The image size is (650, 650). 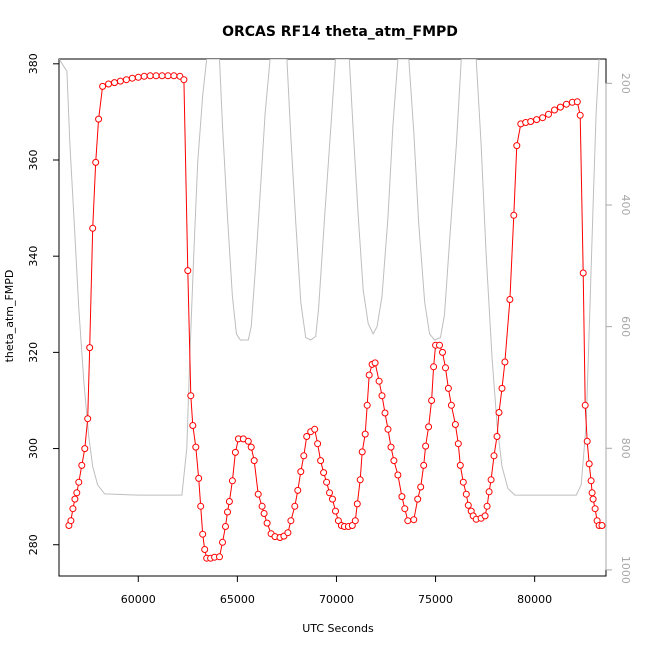 I want to click on x-tick-label: 75000, so click(x=435, y=599).